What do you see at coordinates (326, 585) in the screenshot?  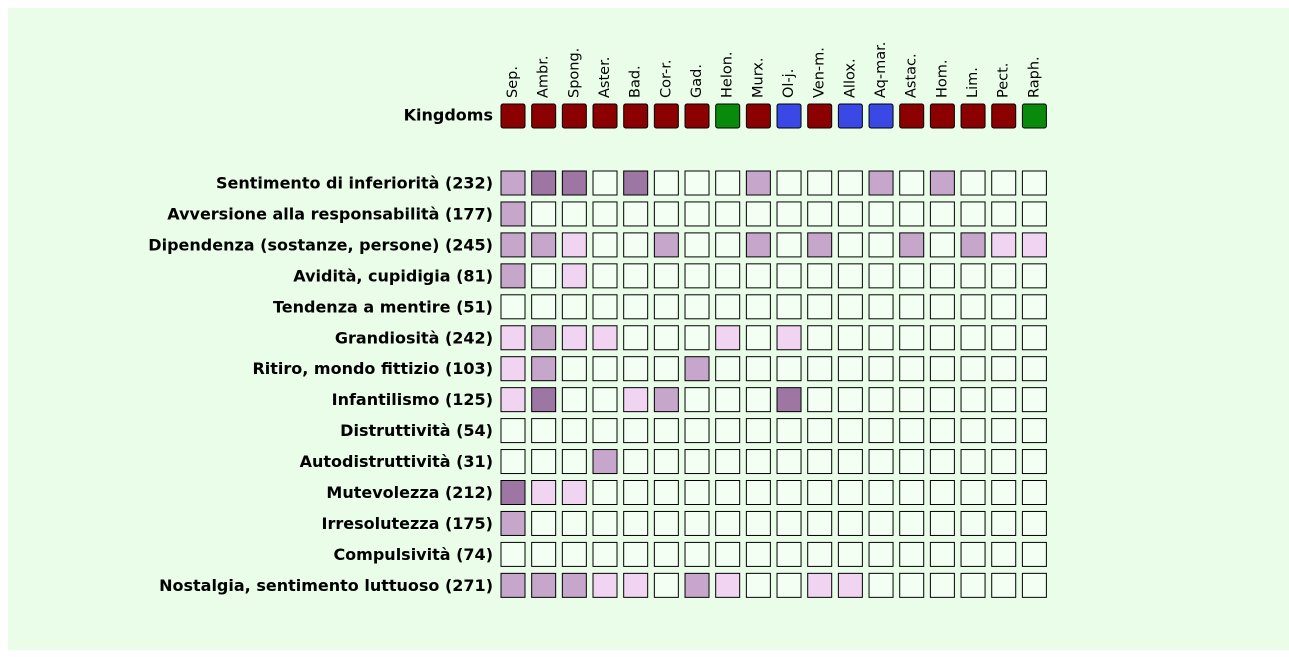 I see `row-label: Nostalgia, sentimento luttuoso (271)` at bounding box center [326, 585].